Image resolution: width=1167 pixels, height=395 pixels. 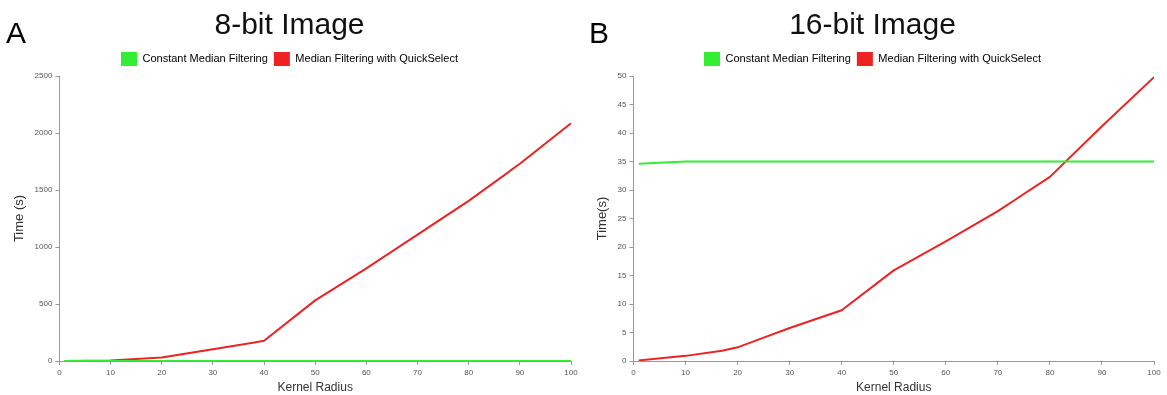 What do you see at coordinates (872, 24) in the screenshot?
I see `chart-title: 16-bit Image` at bounding box center [872, 24].